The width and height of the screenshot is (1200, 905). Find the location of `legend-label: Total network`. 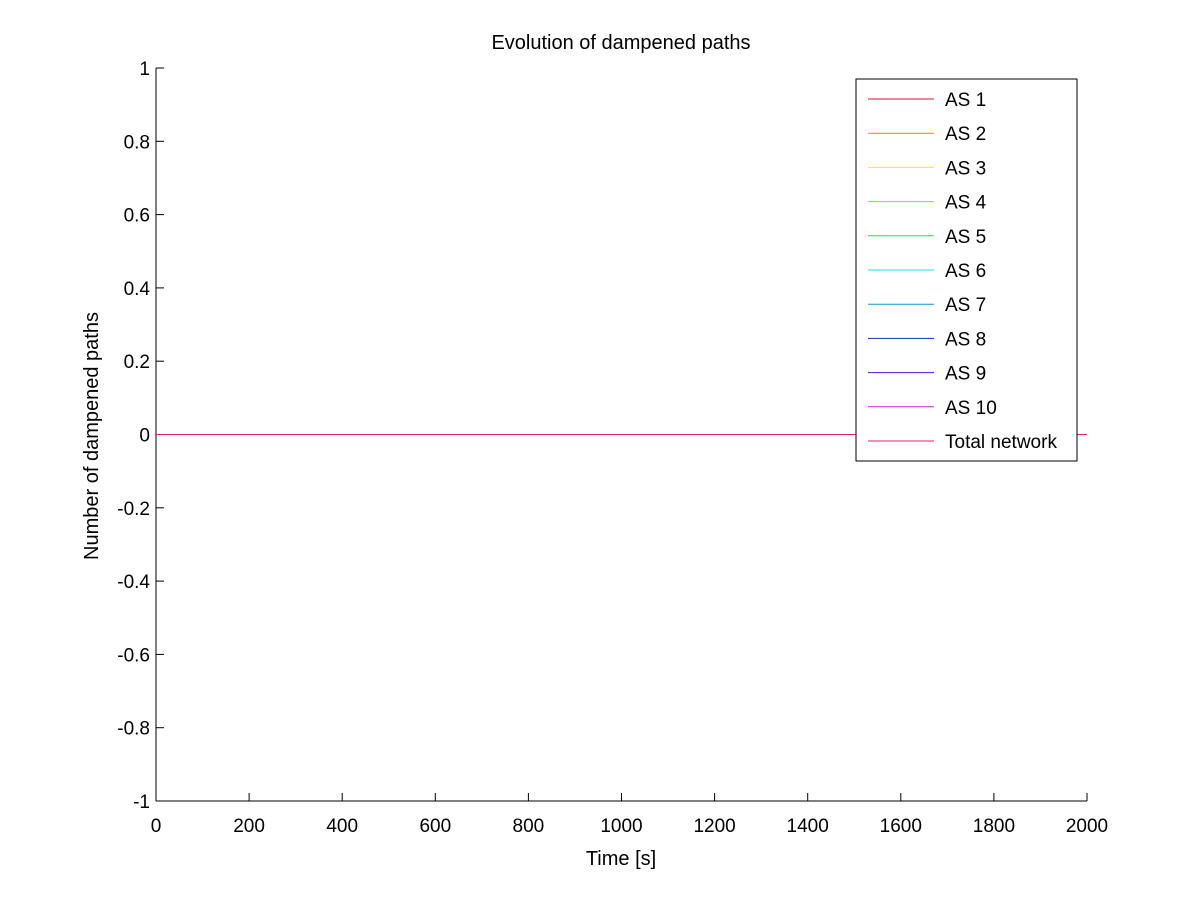

legend-label: Total network is located at coordinates (1001, 442).